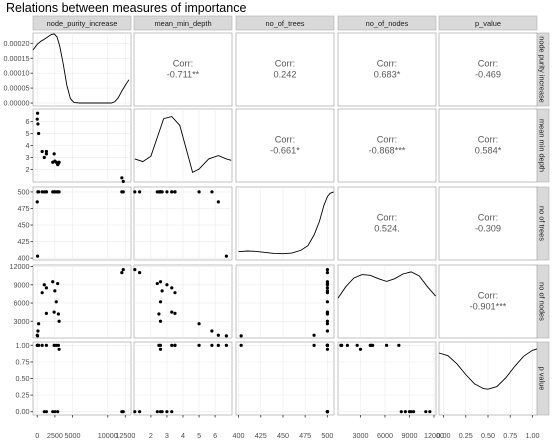 Image resolution: width=554 pixels, height=442 pixels. What do you see at coordinates (182, 23) in the screenshot?
I see `strip-label-mean_min_depth: mean_min_depth` at bounding box center [182, 23].